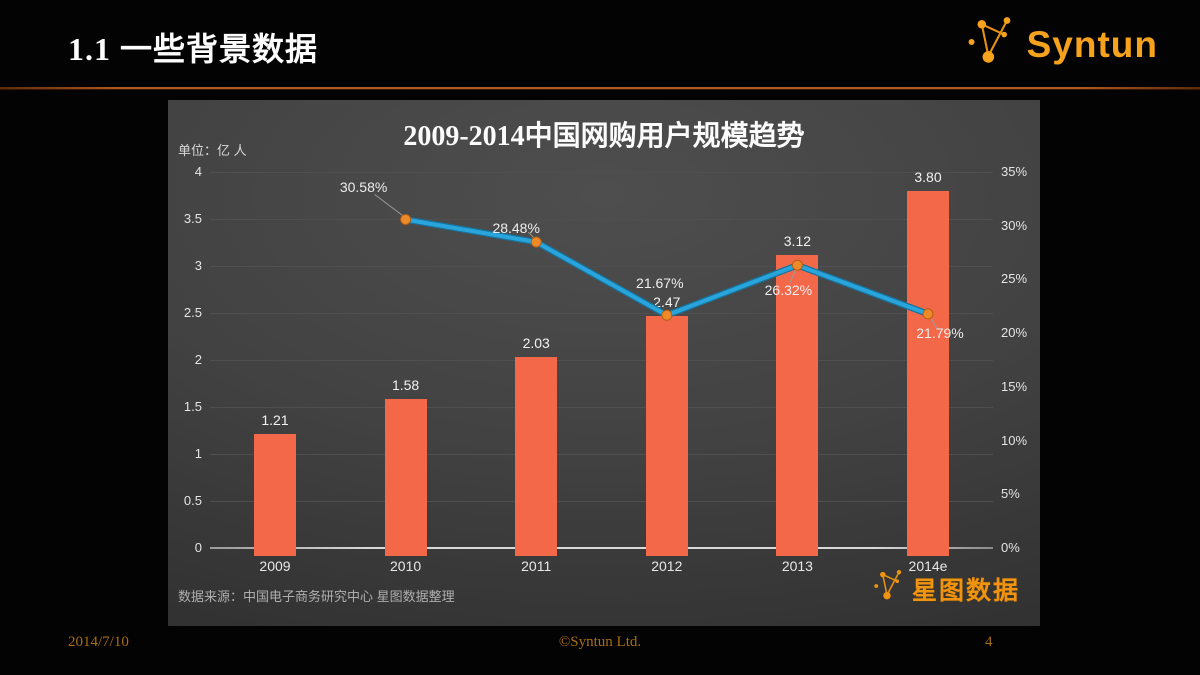  I want to click on y-axis-tick-right: 10%, so click(1014, 440).